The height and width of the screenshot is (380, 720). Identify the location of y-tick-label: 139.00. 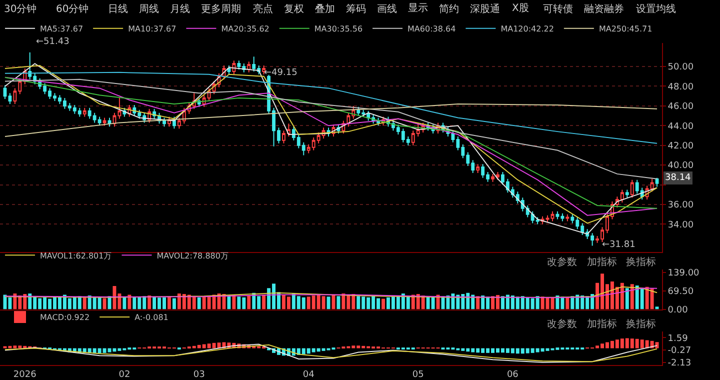
(684, 273).